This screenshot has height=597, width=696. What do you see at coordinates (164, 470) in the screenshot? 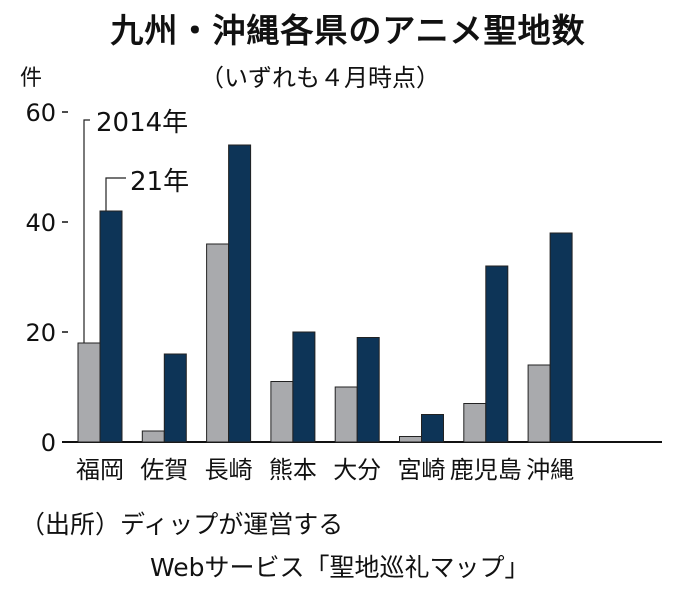
I see `category-label: 佐賀` at bounding box center [164, 470].